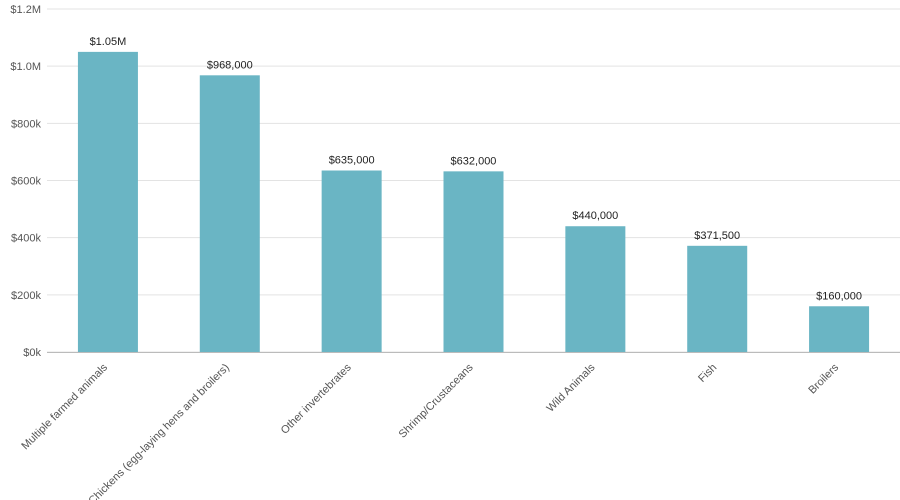 The width and height of the screenshot is (900, 500). I want to click on x-tick-label: Multiple farmed animals, so click(64, 406).